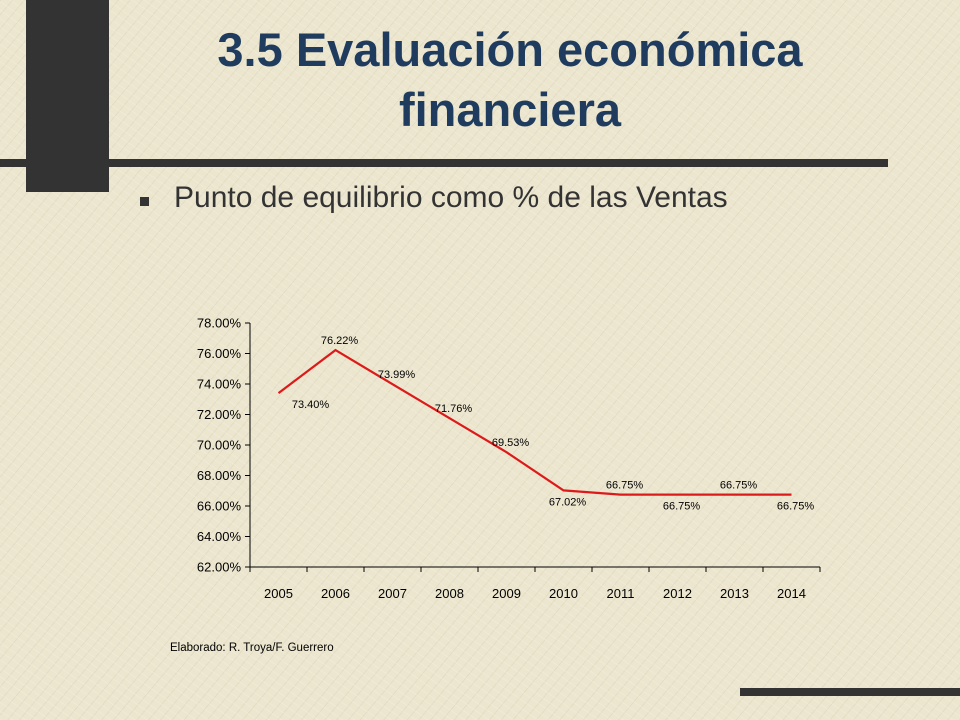 The image size is (960, 720). I want to click on source-footnote: Elaborado: R. Troya/F. Guerrero, so click(252, 648).